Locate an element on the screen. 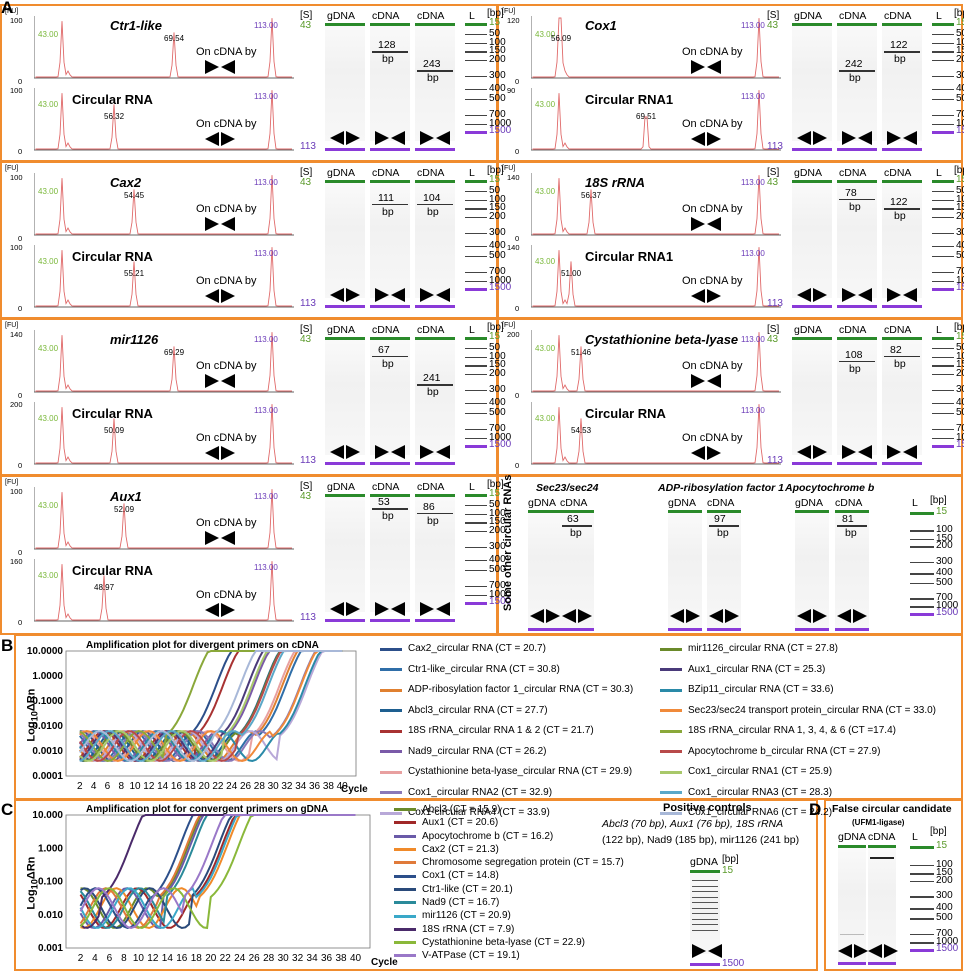 The image size is (964, 972). a0-gel-gdna-label: gDNA is located at coordinates (341, 16).